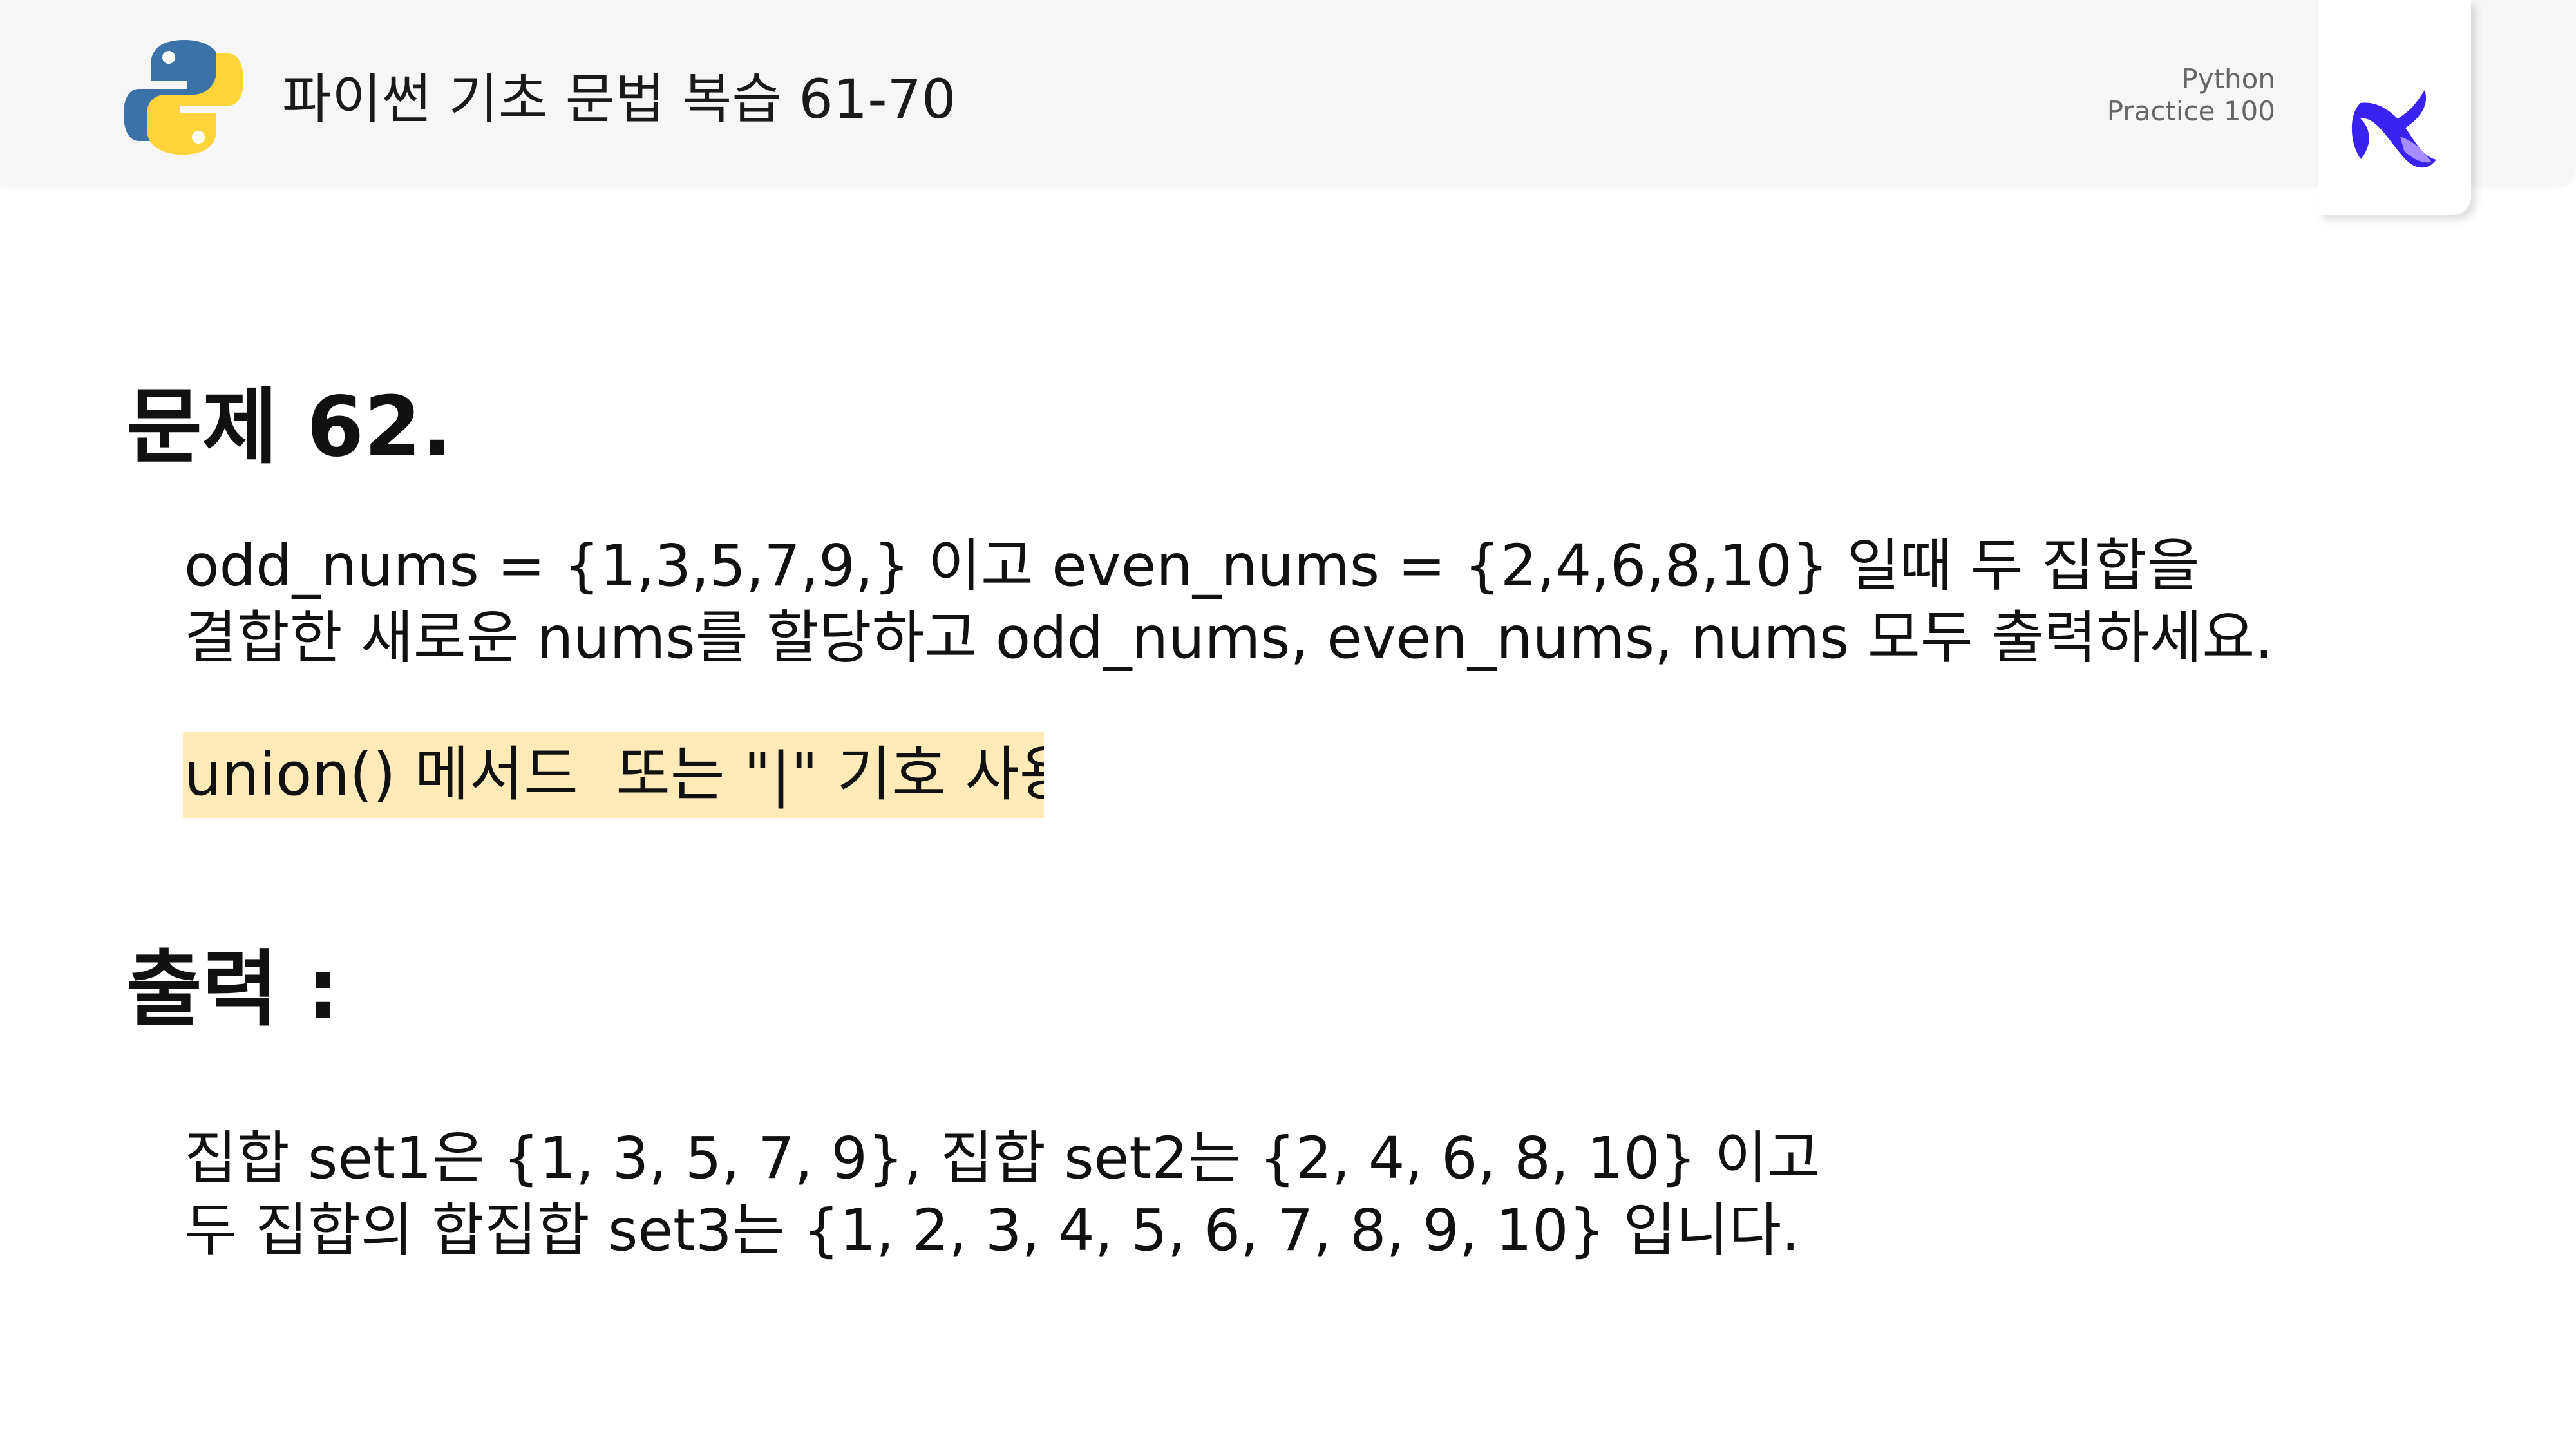  I want to click on output-title: 출력 :, so click(233, 989).